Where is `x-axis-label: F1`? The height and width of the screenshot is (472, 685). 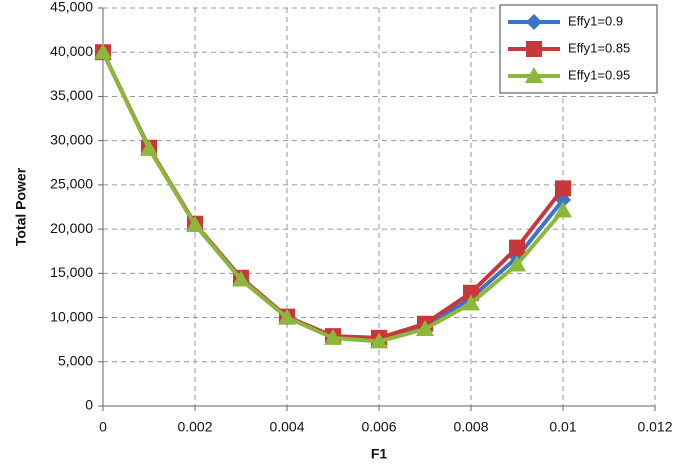
x-axis-label: F1 is located at coordinates (379, 454).